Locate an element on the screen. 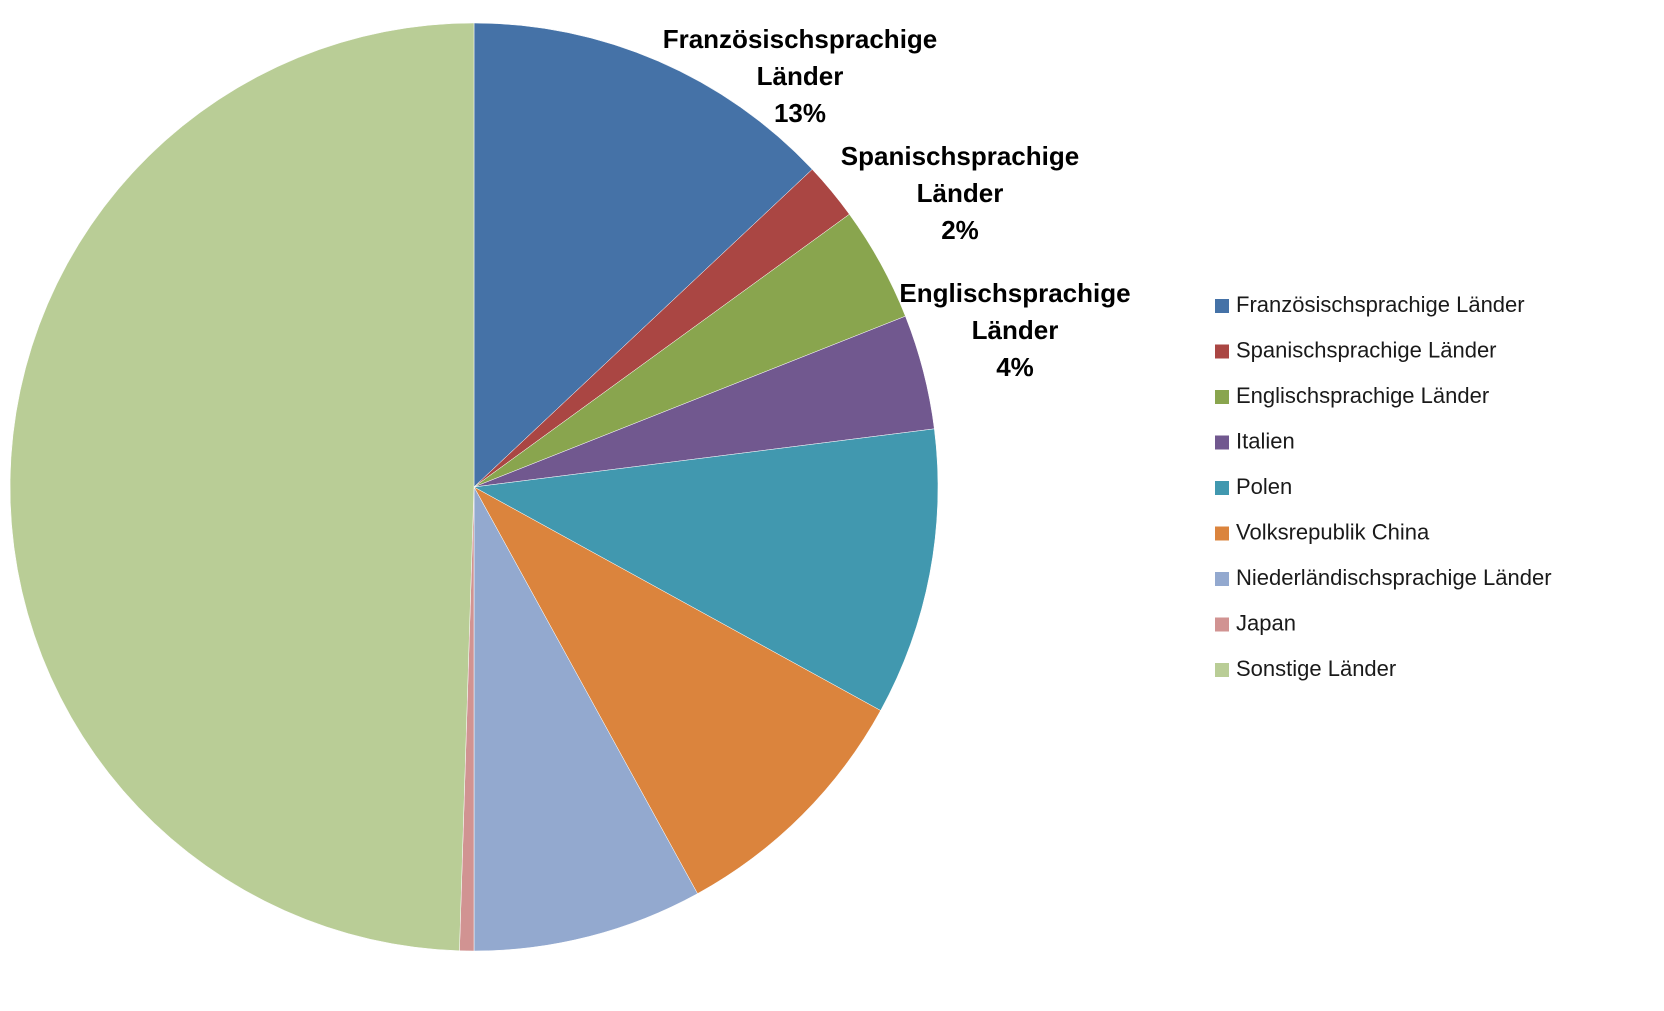 This screenshot has width=1664, height=1011. pie-slice-polen is located at coordinates (706, 569).